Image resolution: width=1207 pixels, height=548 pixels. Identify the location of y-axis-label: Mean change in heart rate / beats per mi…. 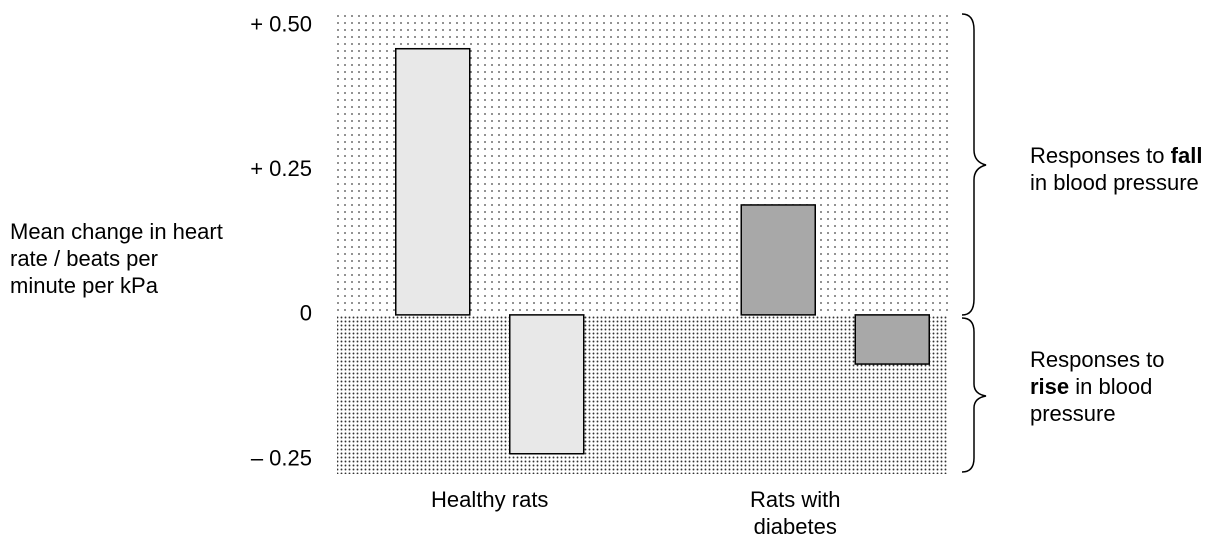
(116, 258).